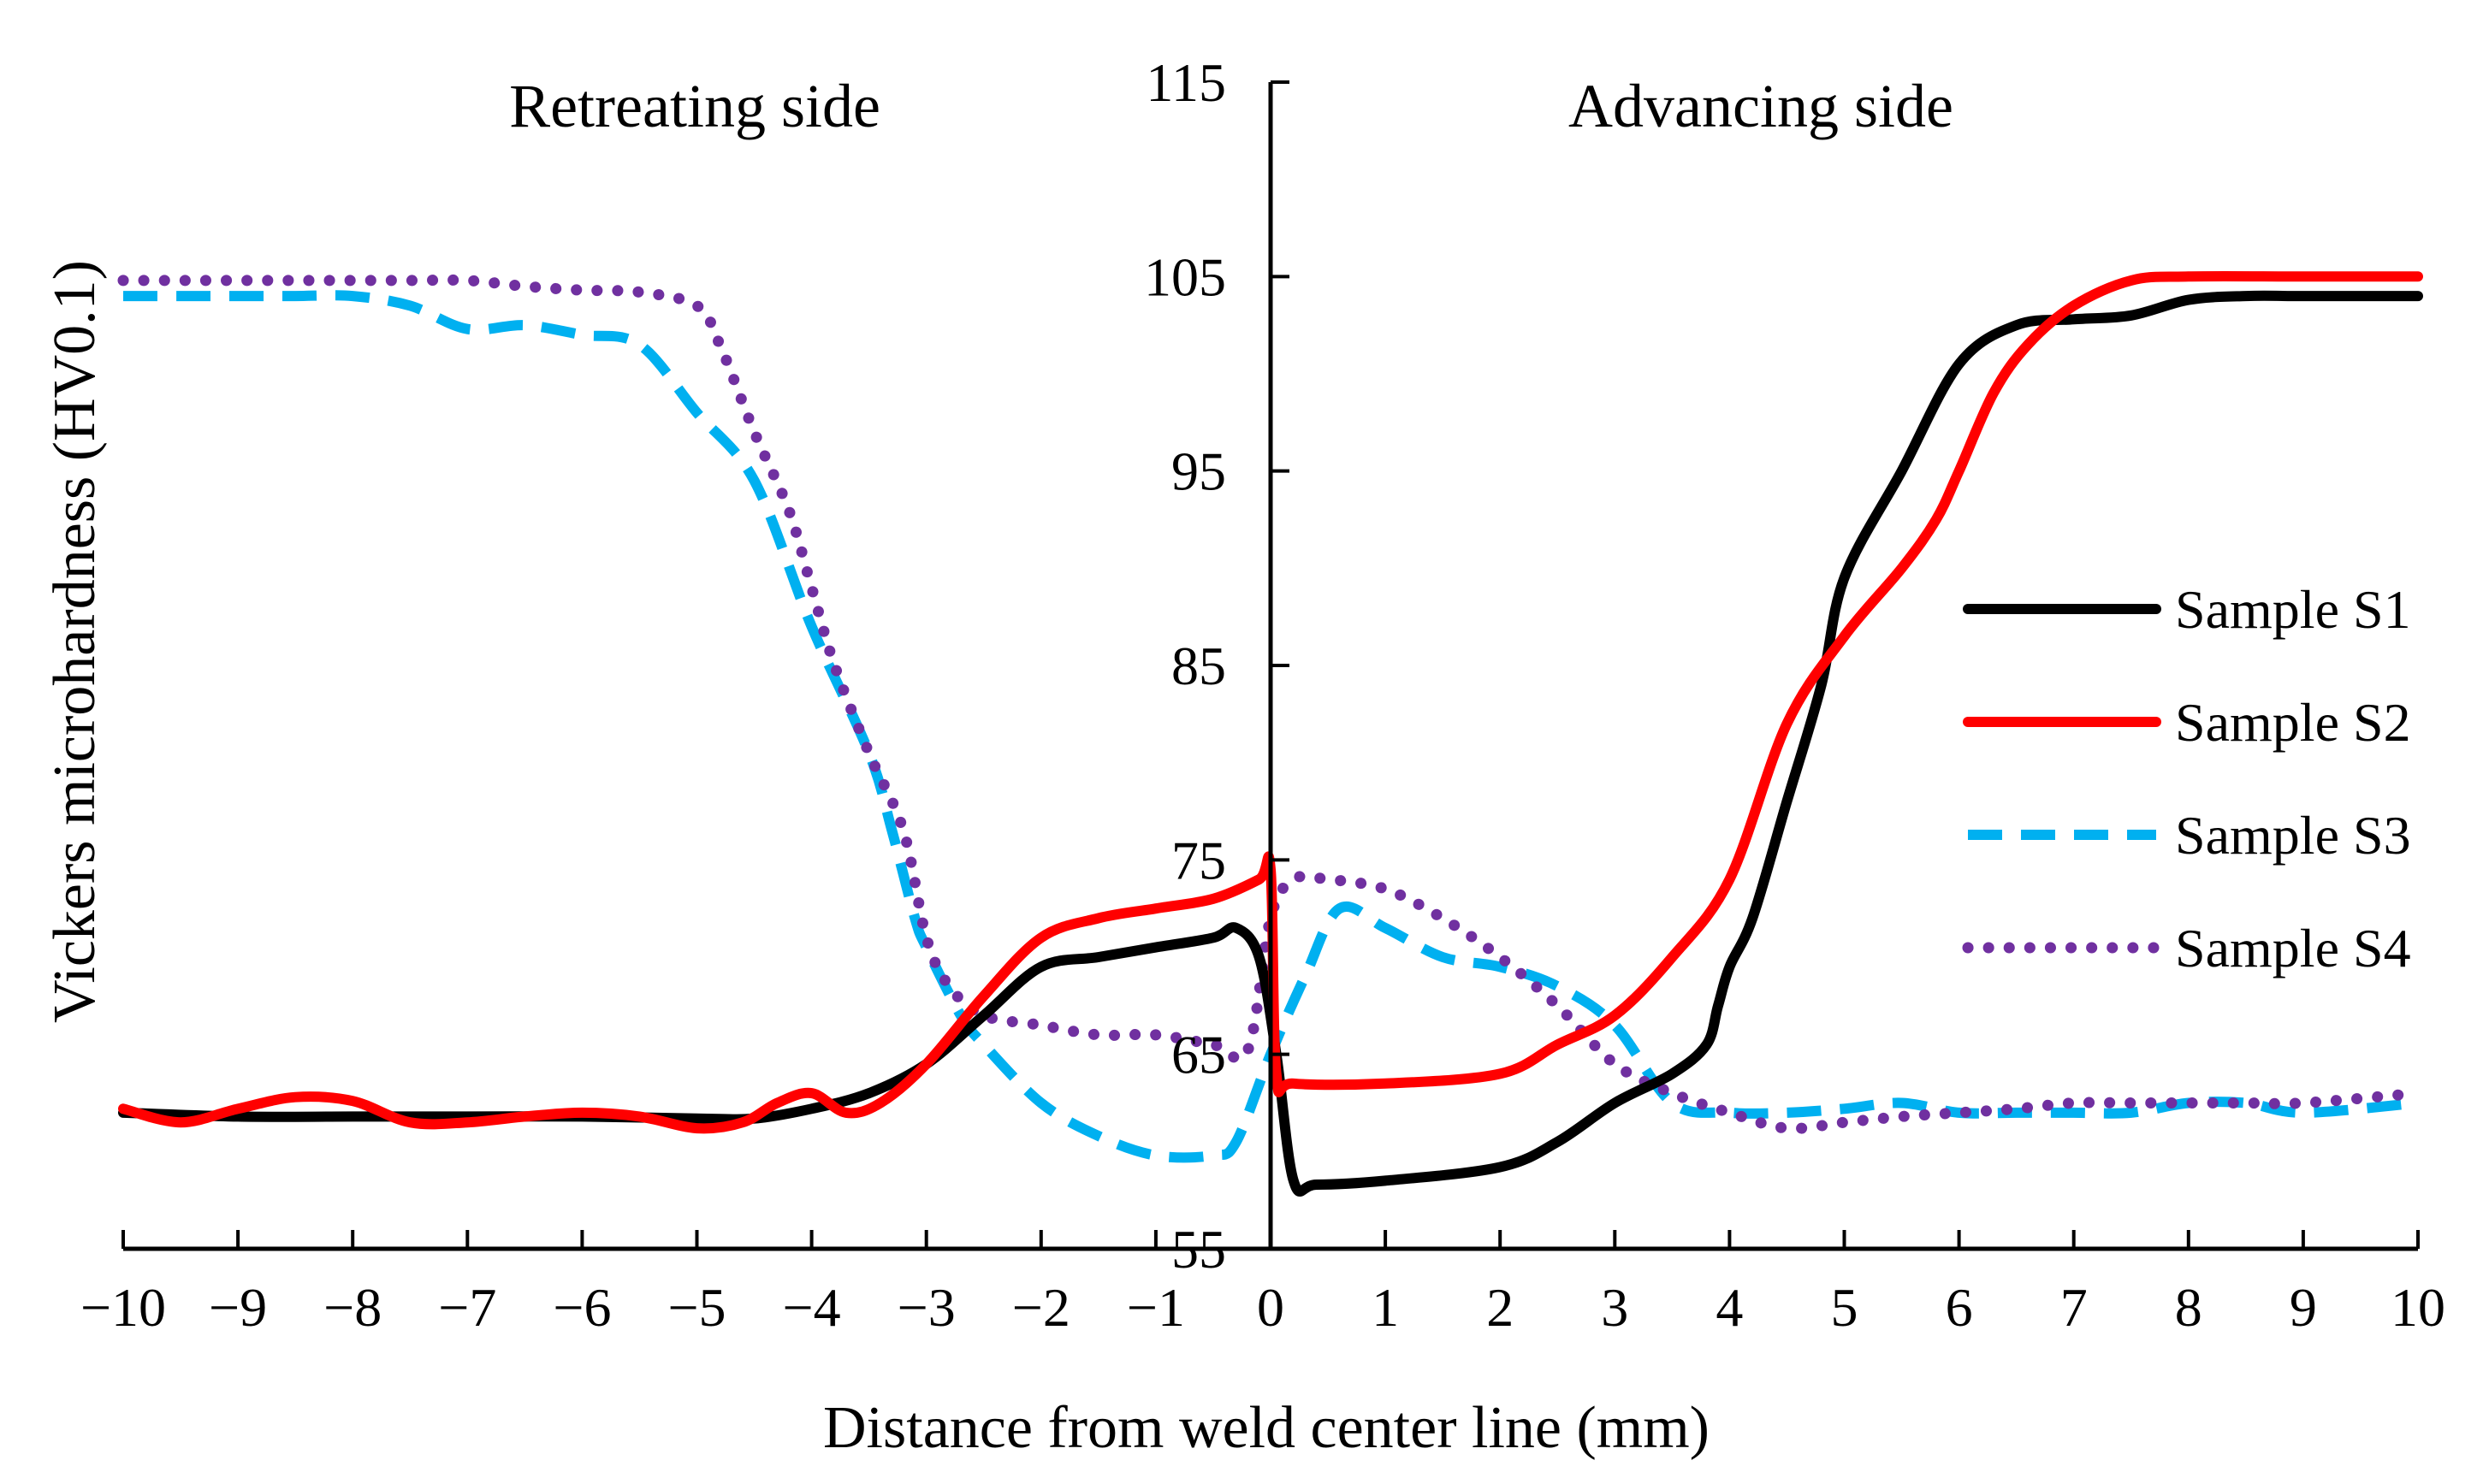 This screenshot has width=2483, height=1484. Describe the element at coordinates (1500, 1307) in the screenshot. I see `x-tick-label: 2` at that location.